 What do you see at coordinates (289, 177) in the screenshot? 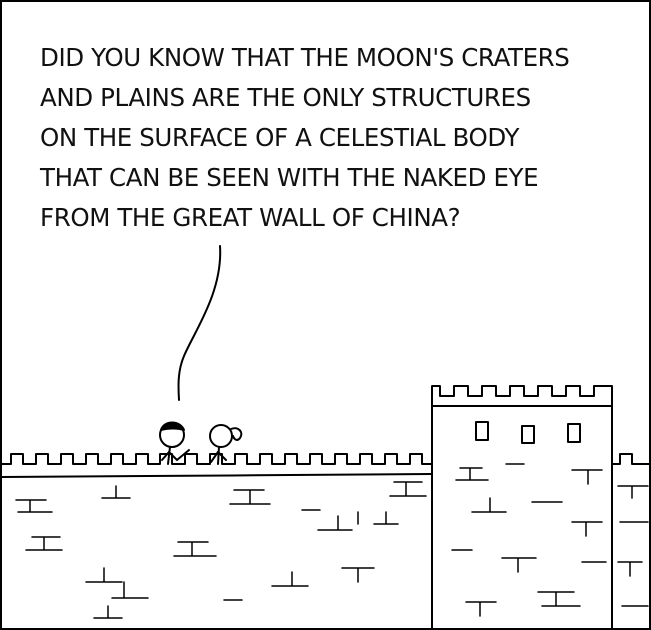
I see `speech-line: that can be seen with the naked eye` at bounding box center [289, 177].